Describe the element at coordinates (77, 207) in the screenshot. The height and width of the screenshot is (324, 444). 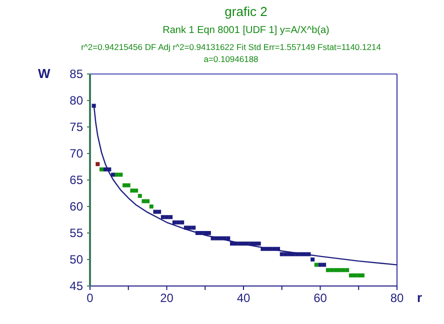
I see `y-tick-label: 60` at that location.